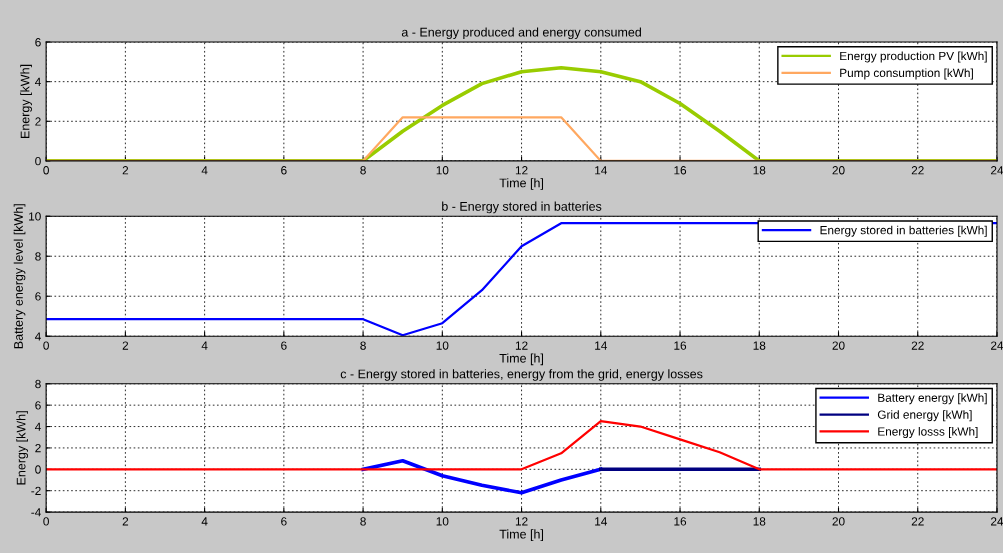 This screenshot has width=1003, height=553. What do you see at coordinates (522, 207) in the screenshot?
I see `chart-title: b - Energy stored in batteries` at bounding box center [522, 207].